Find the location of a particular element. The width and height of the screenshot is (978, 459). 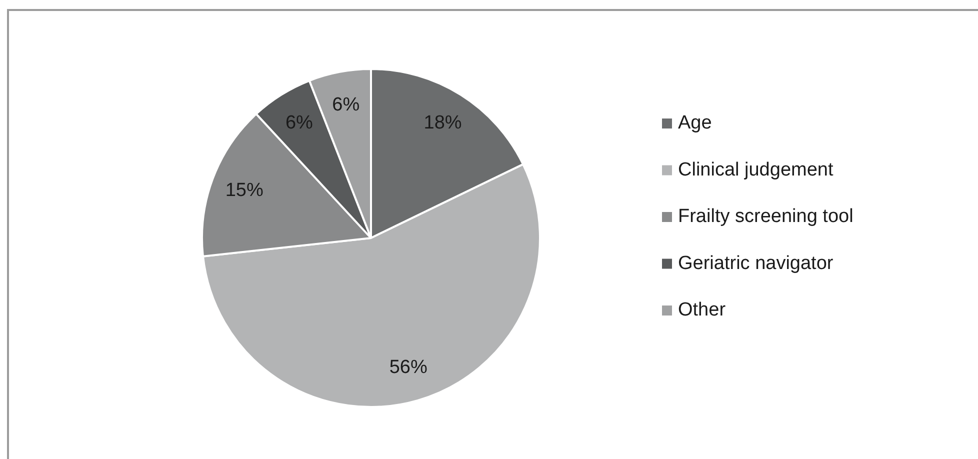

legend-label: Geriatric navigator is located at coordinates (756, 263).